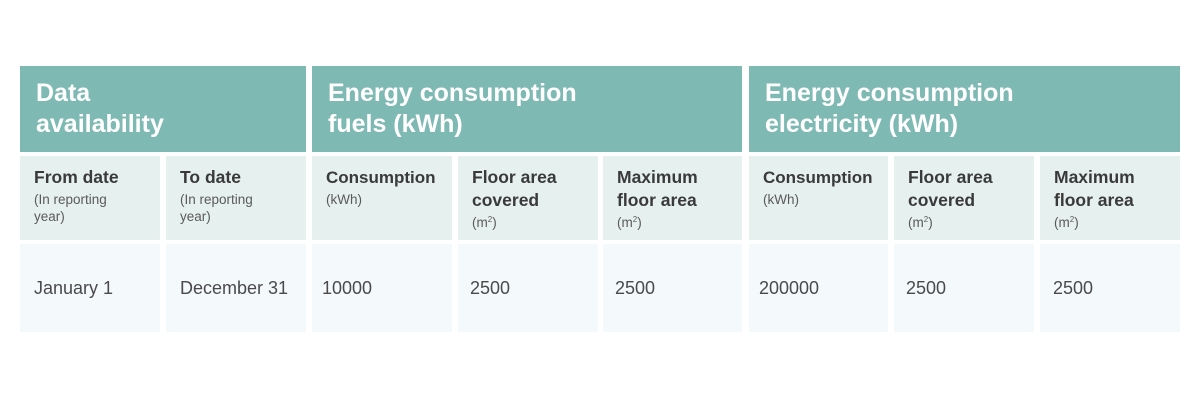 The width and height of the screenshot is (1200, 400). I want to click on column-header-electricity-maximum-floor-area: Maximum floor area (m2), so click(1110, 198).